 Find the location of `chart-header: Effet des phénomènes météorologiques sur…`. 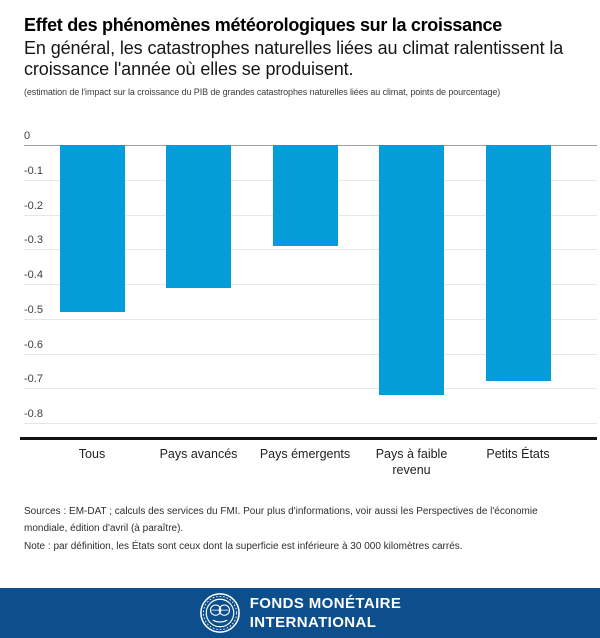

chart-header: Effet des phénomènes météorologiques sur… is located at coordinates (302, 56).